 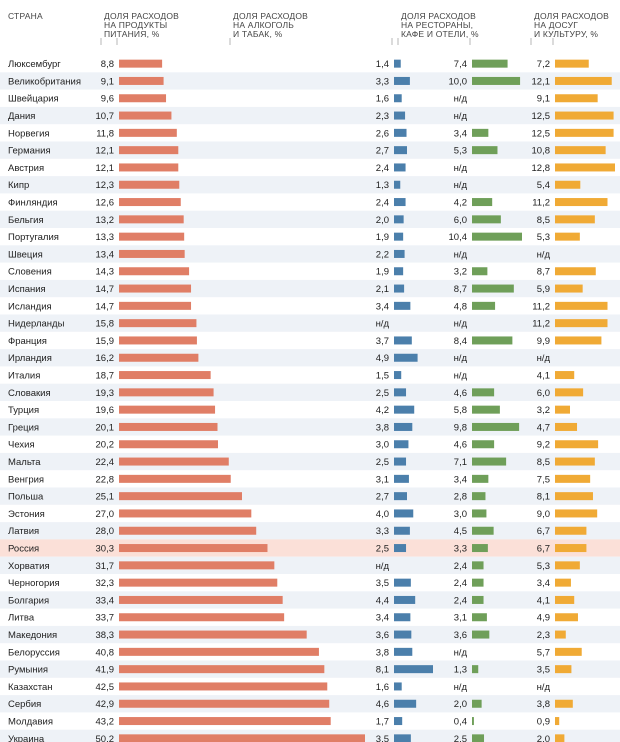 What do you see at coordinates (21, 445) in the screenshot?
I see `country-label: Чехия` at bounding box center [21, 445].